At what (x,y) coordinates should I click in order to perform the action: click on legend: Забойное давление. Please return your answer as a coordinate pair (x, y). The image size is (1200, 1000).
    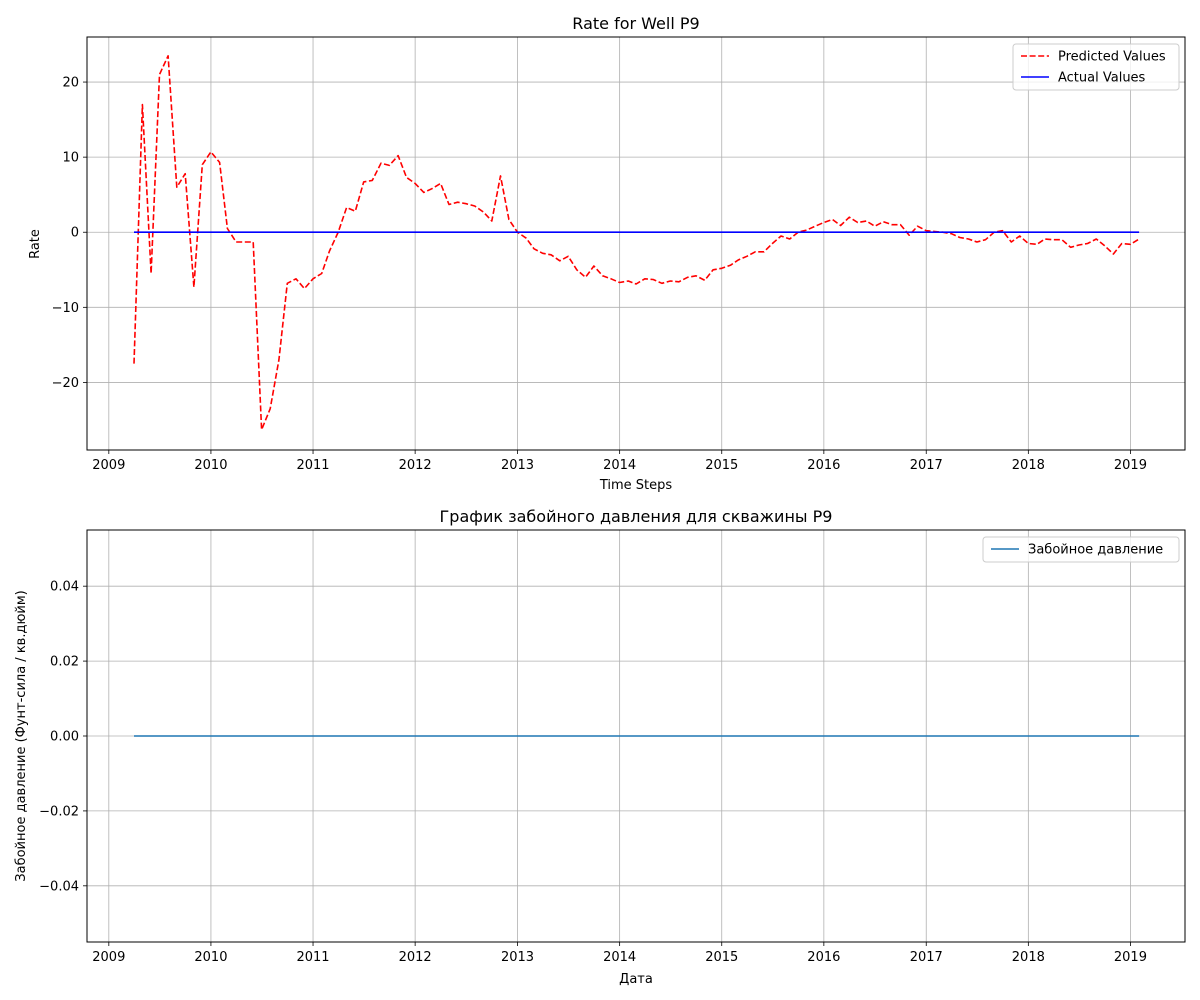
    Looking at the image, I should click on (1081, 549).